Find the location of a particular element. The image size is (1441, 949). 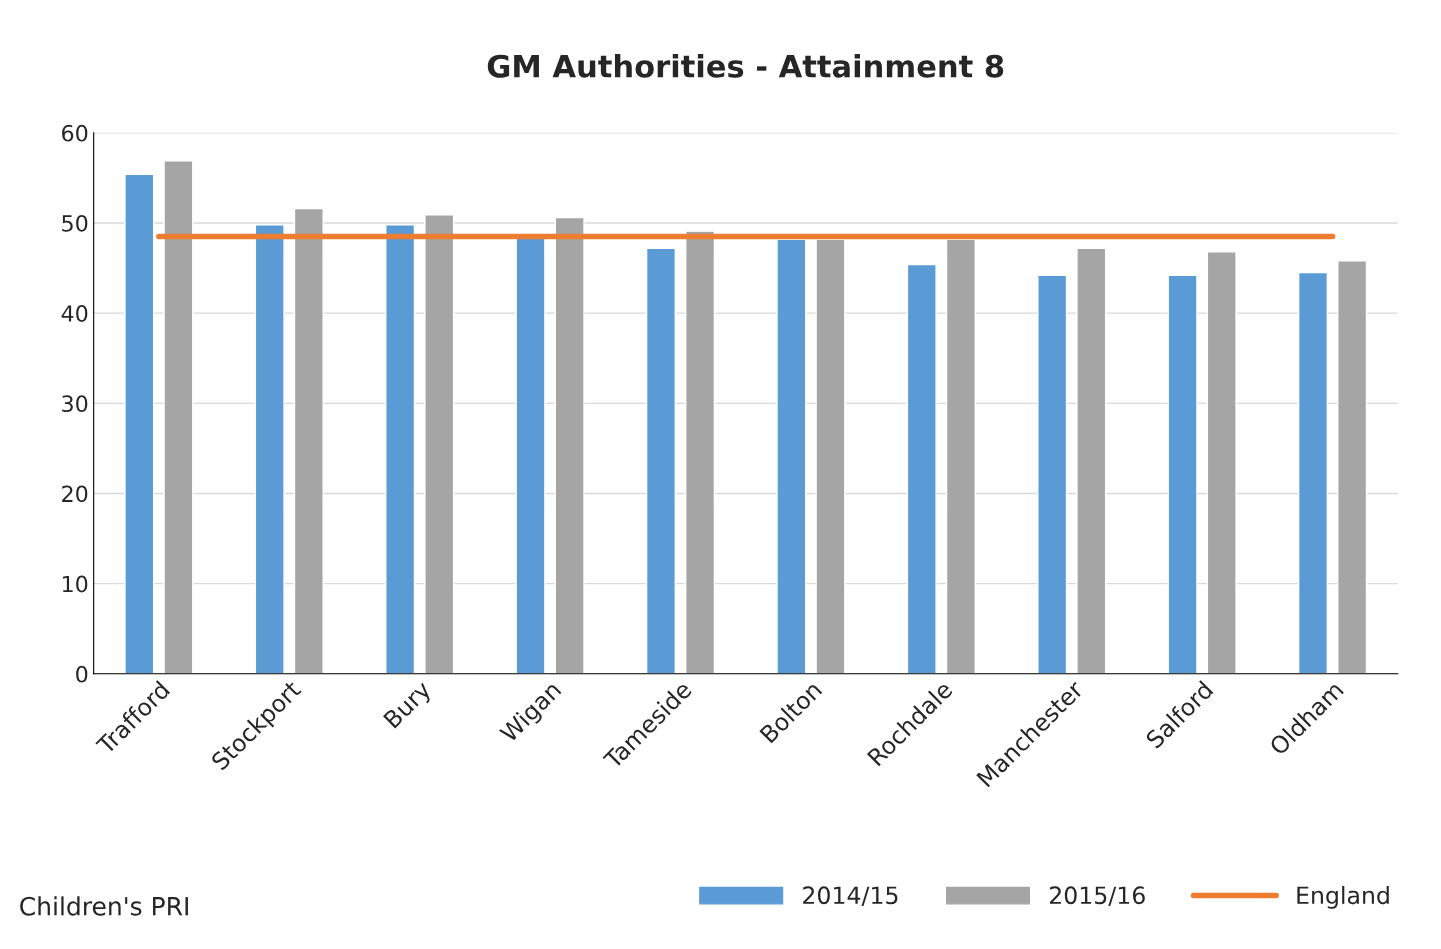

chart-title: GM Authorities - Attainment 8 is located at coordinates (745, 66).